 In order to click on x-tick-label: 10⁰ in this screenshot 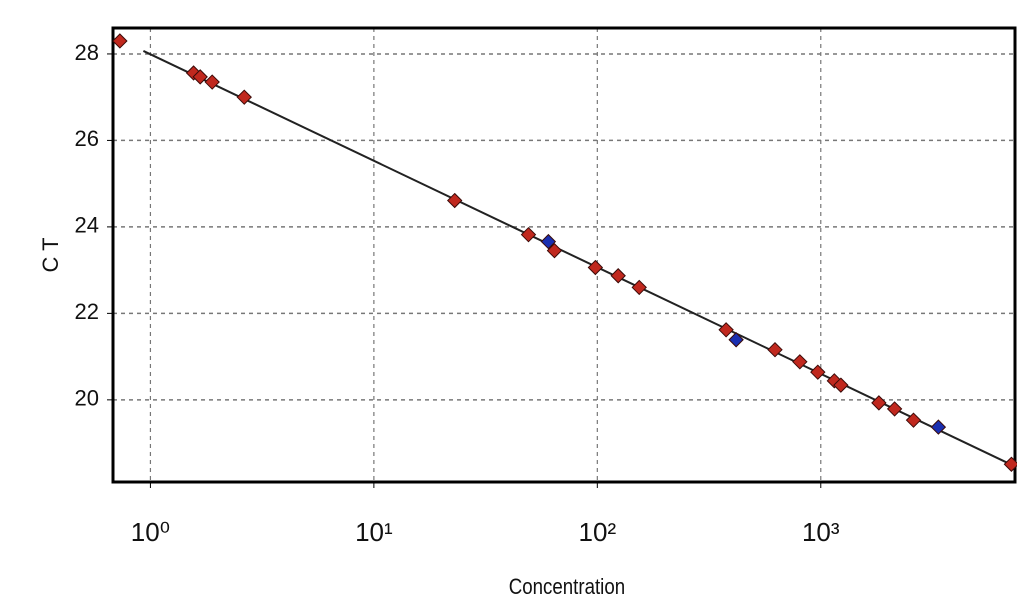, I will do `click(150, 532)`.